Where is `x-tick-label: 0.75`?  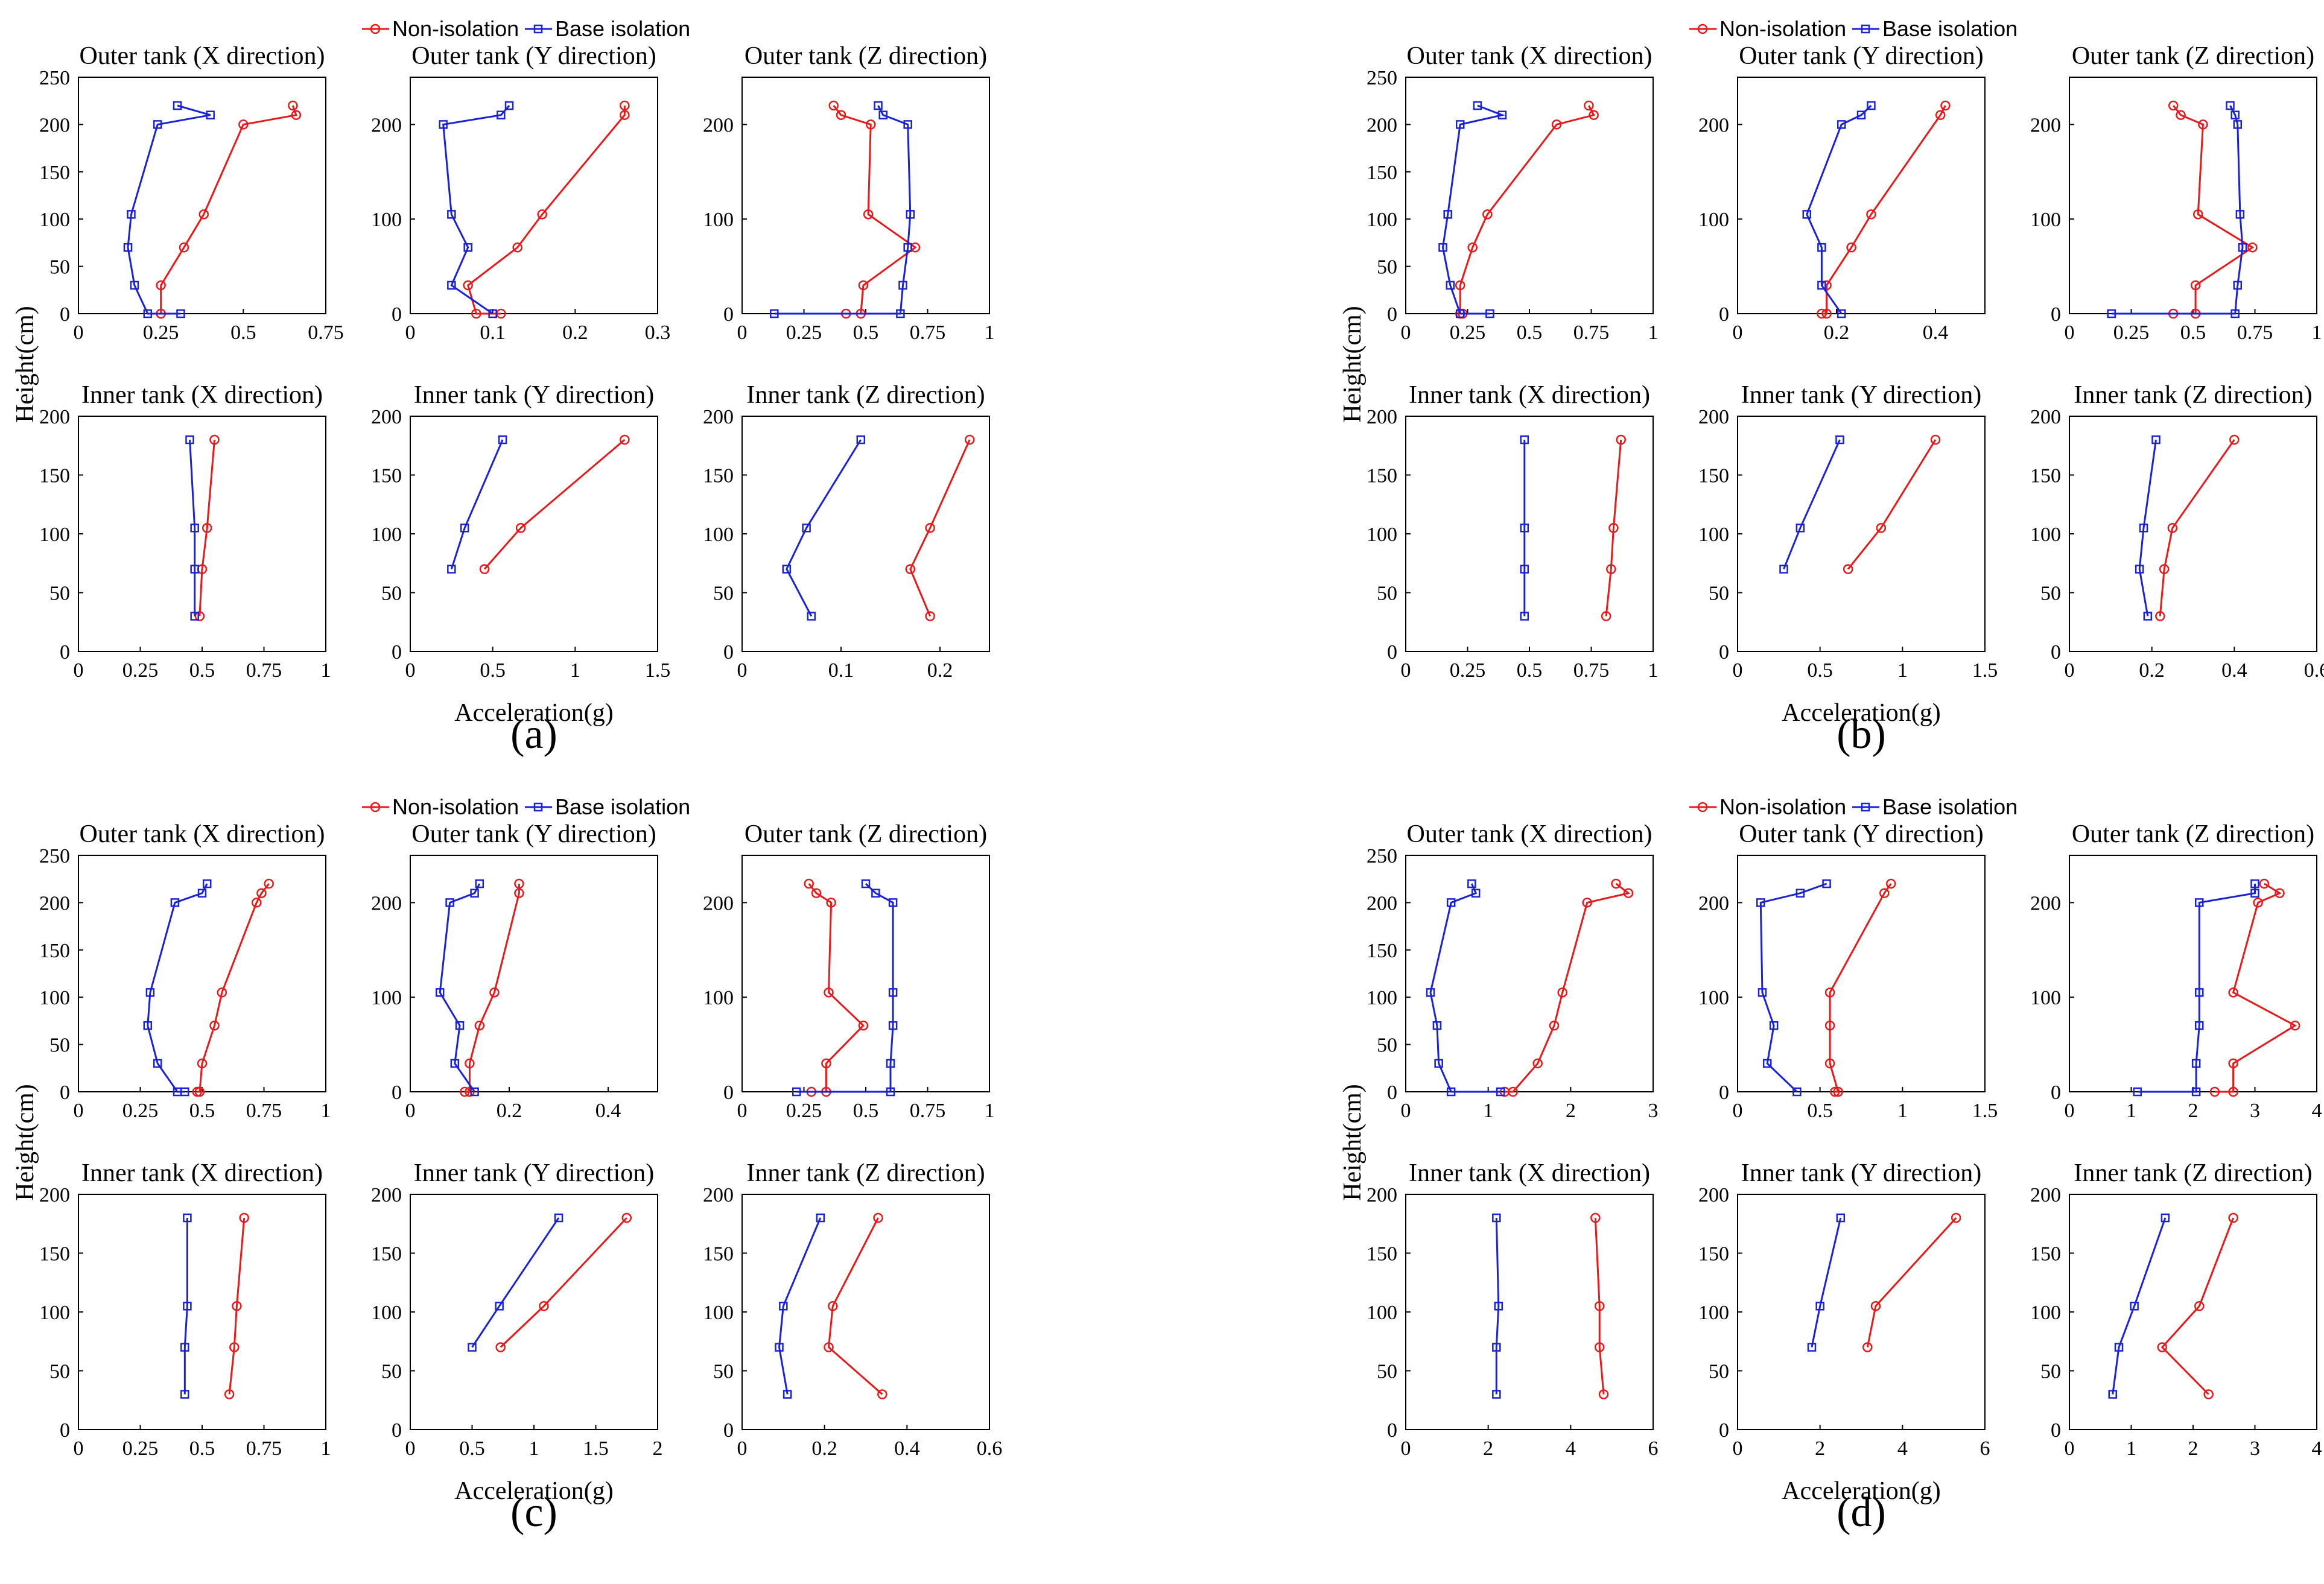 x-tick-label: 0.75 is located at coordinates (928, 1111).